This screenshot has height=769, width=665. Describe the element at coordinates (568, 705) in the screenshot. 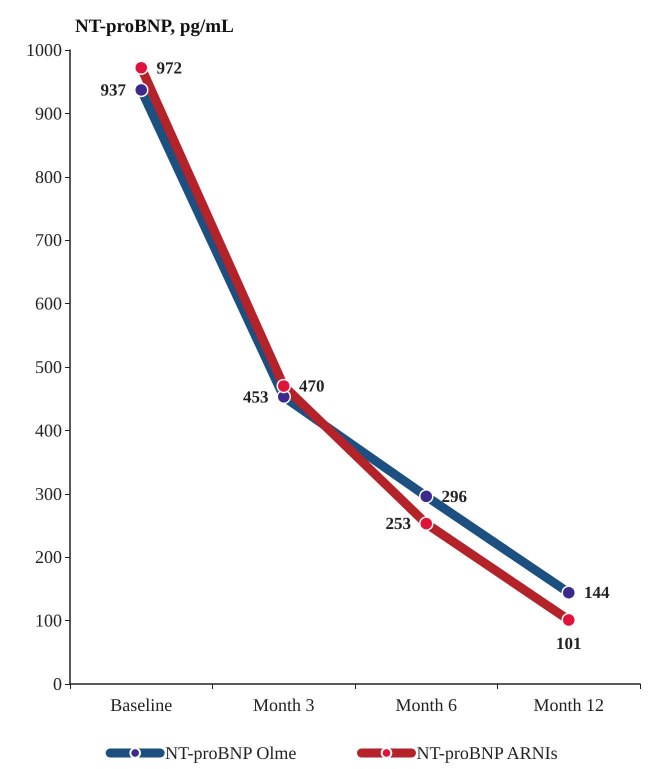

I see `x-tick-label: Month 12` at that location.